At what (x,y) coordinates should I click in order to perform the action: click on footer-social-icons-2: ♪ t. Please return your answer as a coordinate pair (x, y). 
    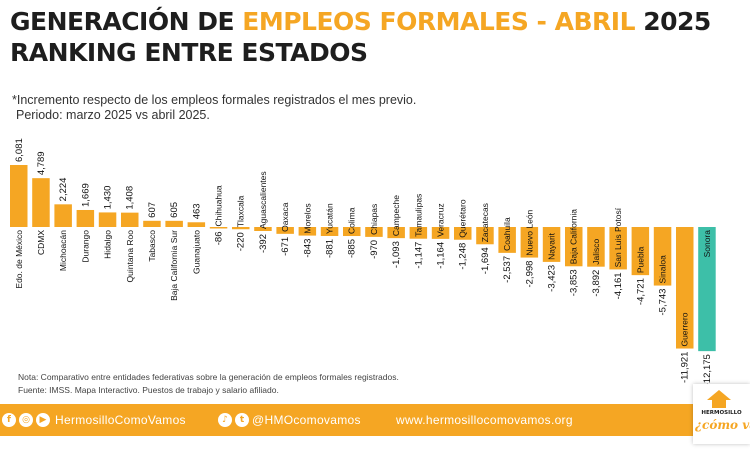
    Looking at the image, I should click on (233, 420).